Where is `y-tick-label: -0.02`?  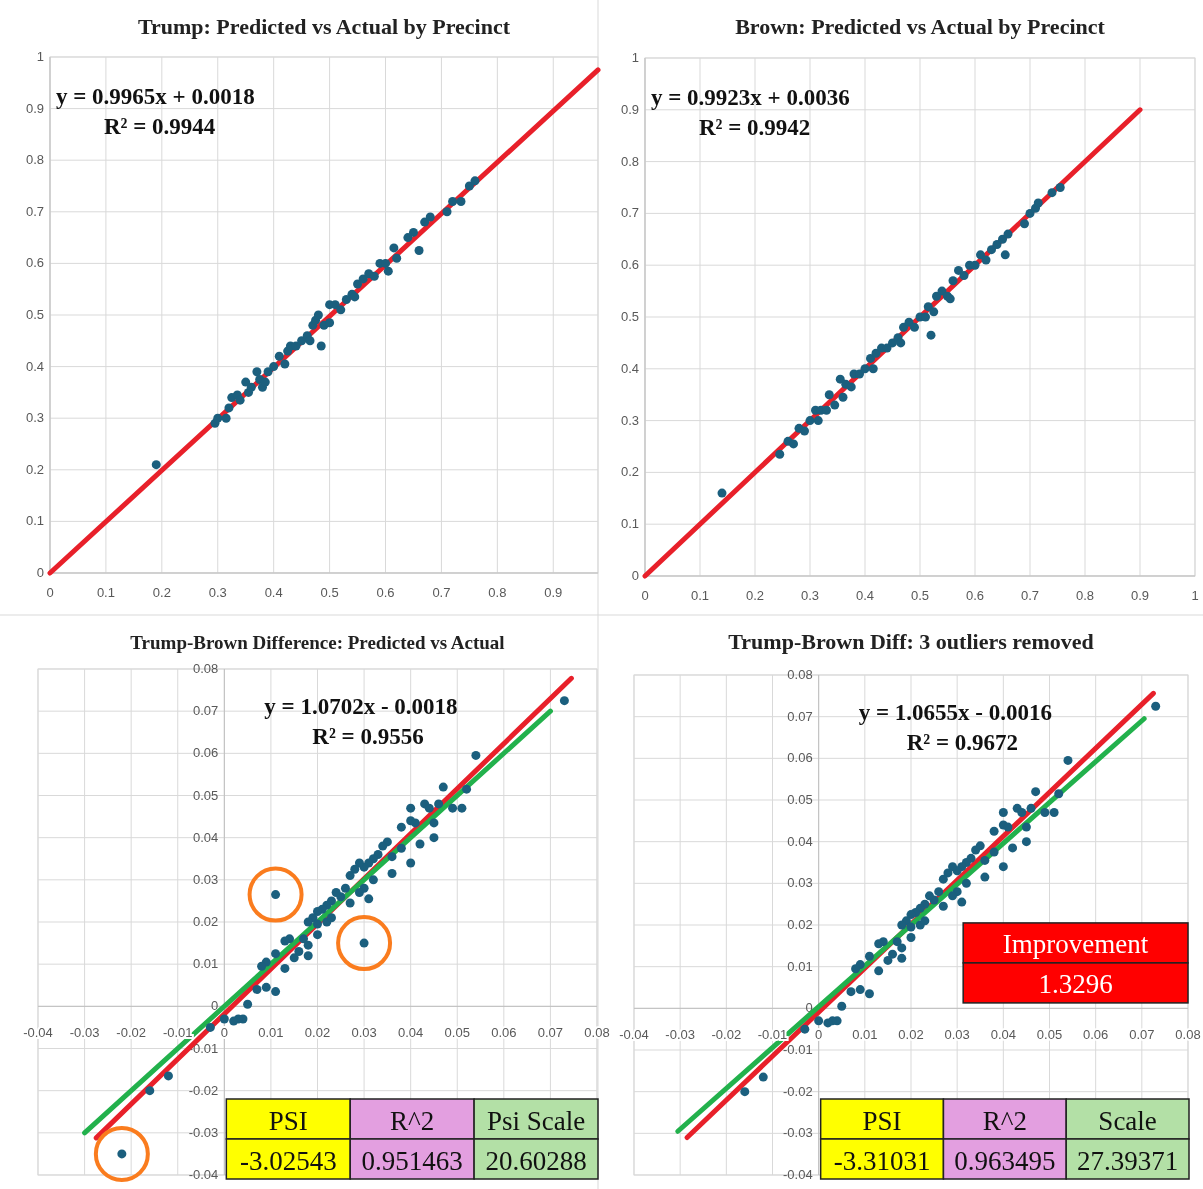
y-tick-label: -0.02 is located at coordinates (798, 1091).